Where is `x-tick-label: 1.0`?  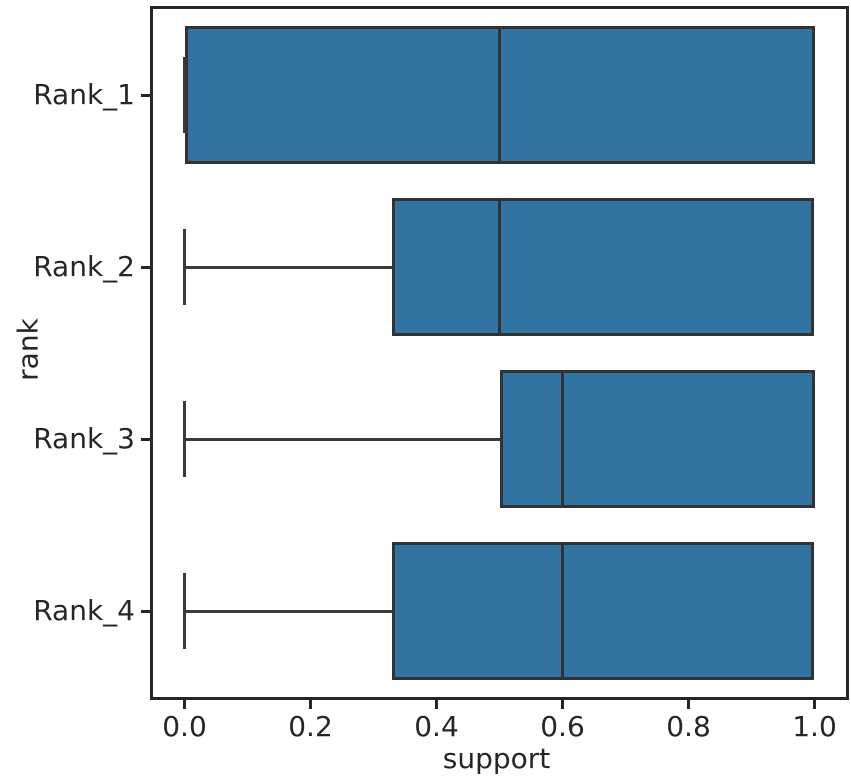 x-tick-label: 1.0 is located at coordinates (814, 726).